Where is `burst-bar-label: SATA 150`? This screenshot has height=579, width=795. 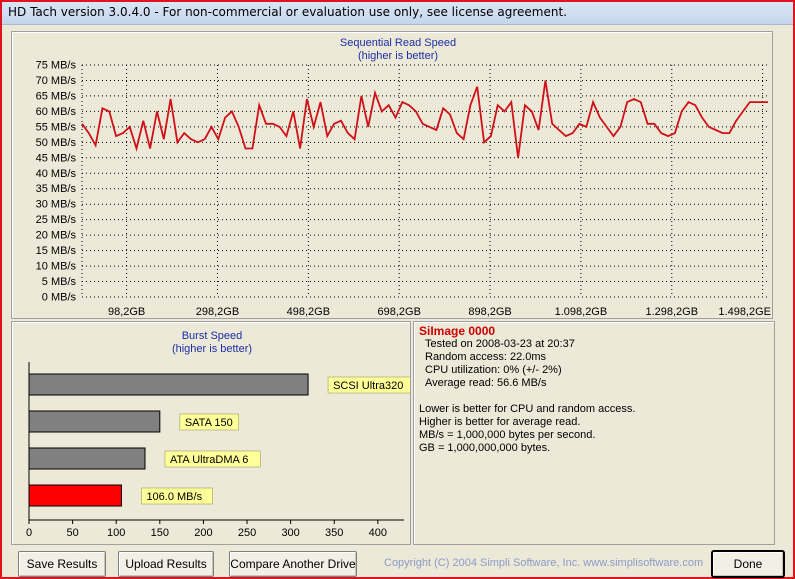 burst-bar-label: SATA 150 is located at coordinates (209, 423).